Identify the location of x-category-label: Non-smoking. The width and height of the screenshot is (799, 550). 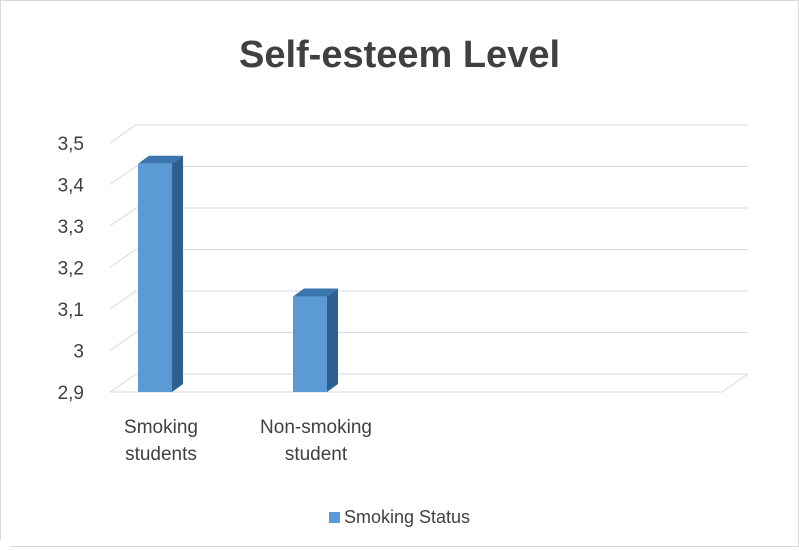
(316, 427).